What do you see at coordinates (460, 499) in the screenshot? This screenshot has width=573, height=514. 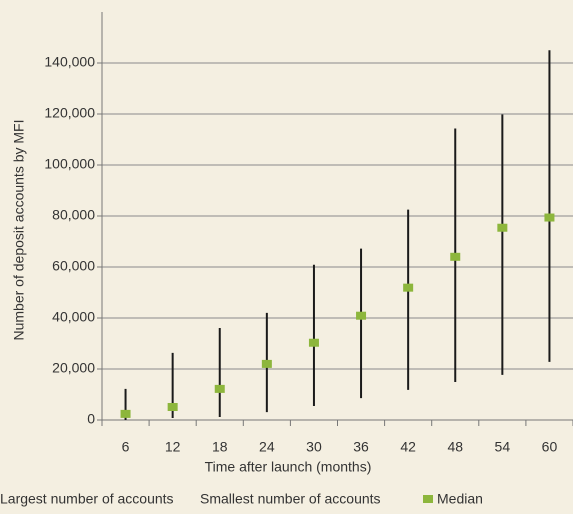 I see `legend-label: Median` at bounding box center [460, 499].